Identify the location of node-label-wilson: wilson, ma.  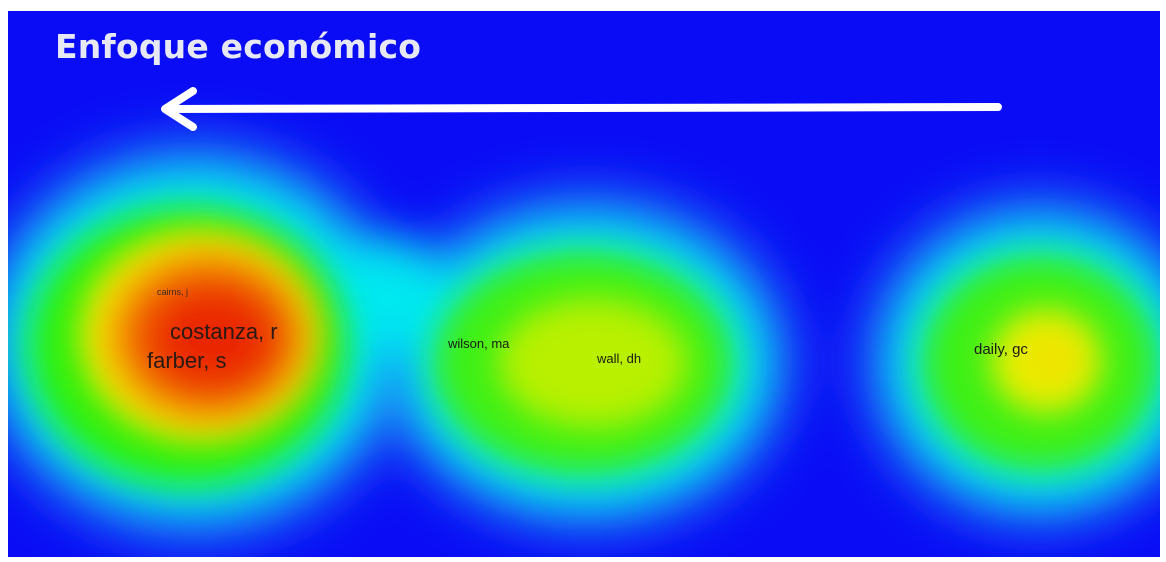
(479, 343).